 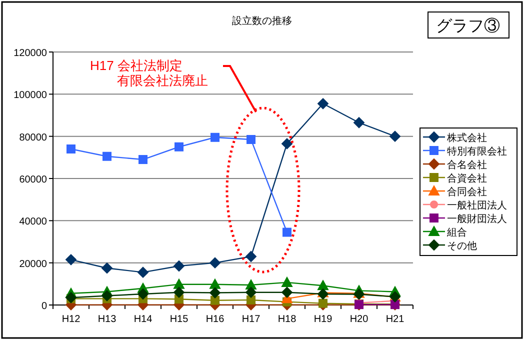 What do you see at coordinates (287, 319) in the screenshot?
I see `x-tick-label: H18` at bounding box center [287, 319].